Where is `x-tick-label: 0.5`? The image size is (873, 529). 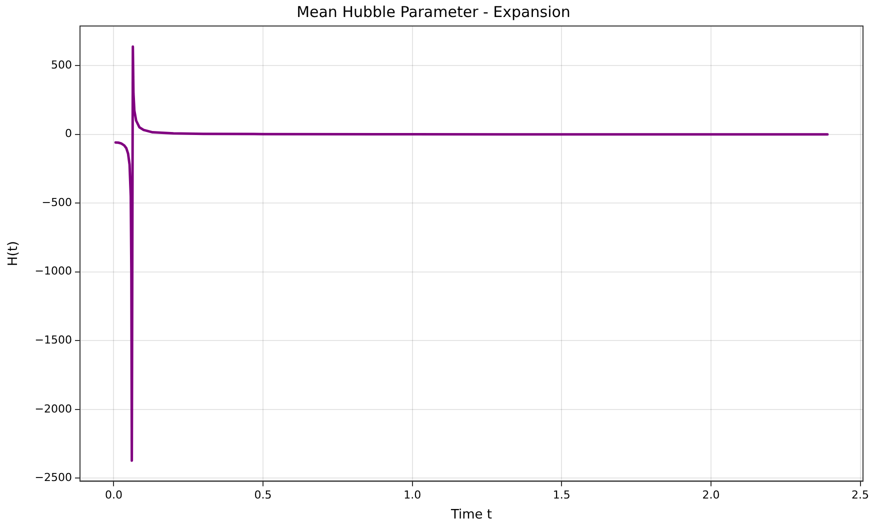 x-tick-label: 0.5 is located at coordinates (263, 495).